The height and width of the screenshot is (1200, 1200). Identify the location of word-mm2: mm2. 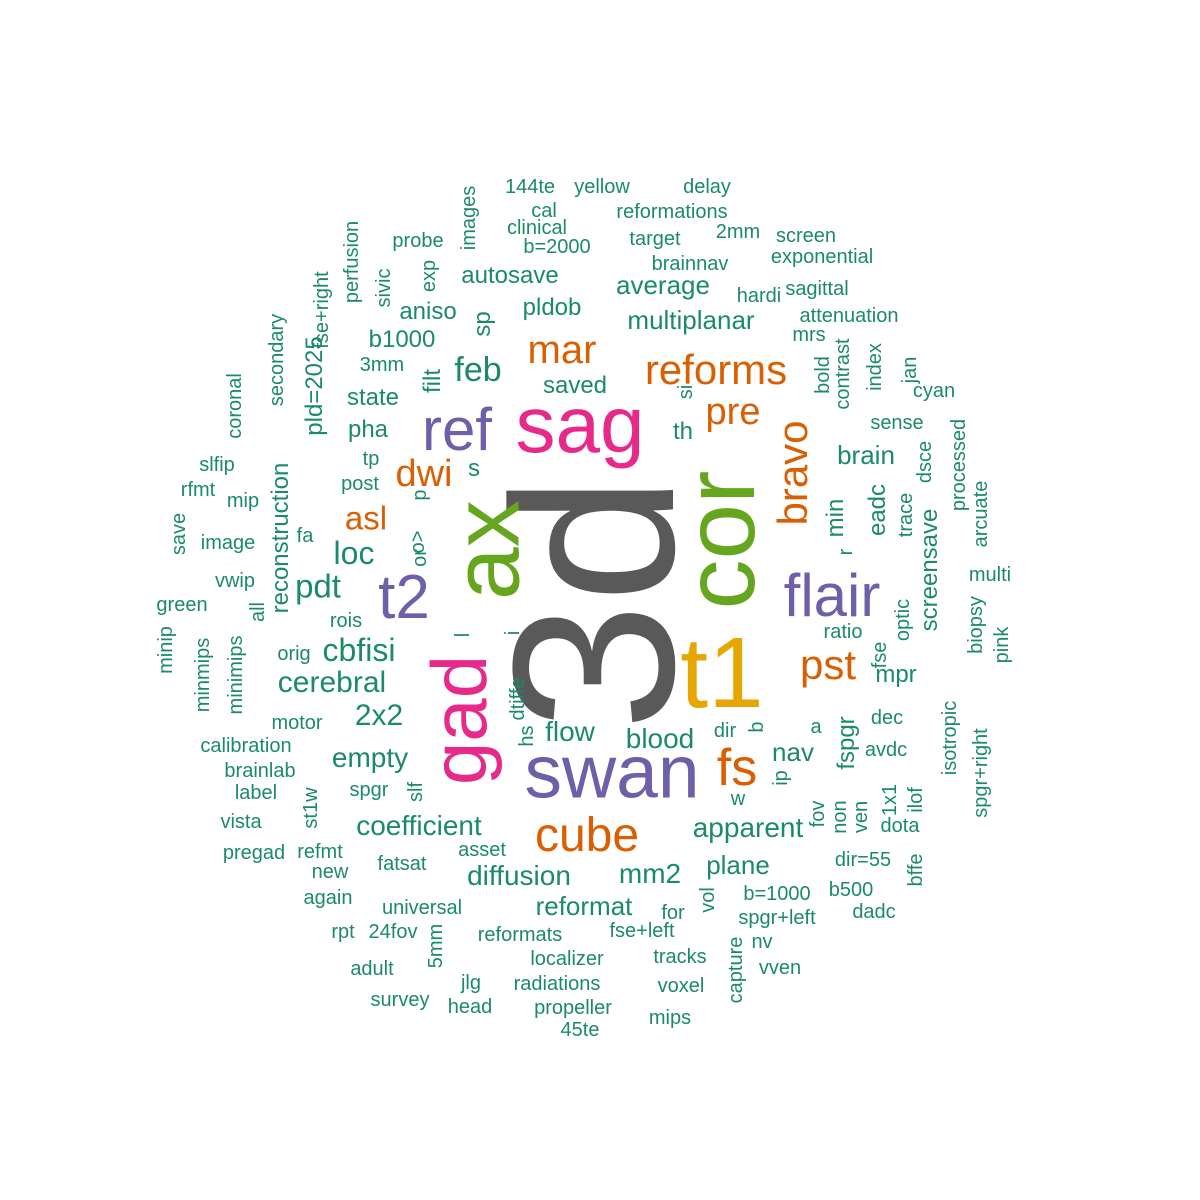
(650, 873).